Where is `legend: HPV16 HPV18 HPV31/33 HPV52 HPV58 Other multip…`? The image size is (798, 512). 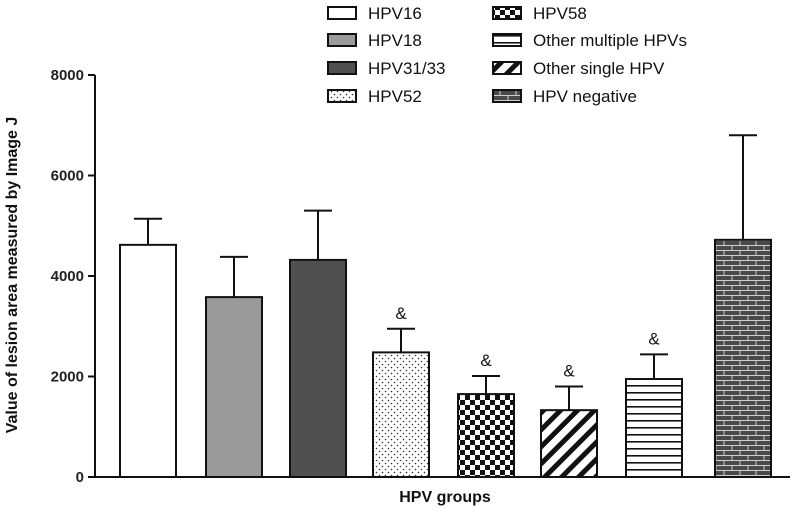
legend: HPV16 HPV18 HPV31/33 HPV52 HPV58 Other multip… is located at coordinates (507, 55).